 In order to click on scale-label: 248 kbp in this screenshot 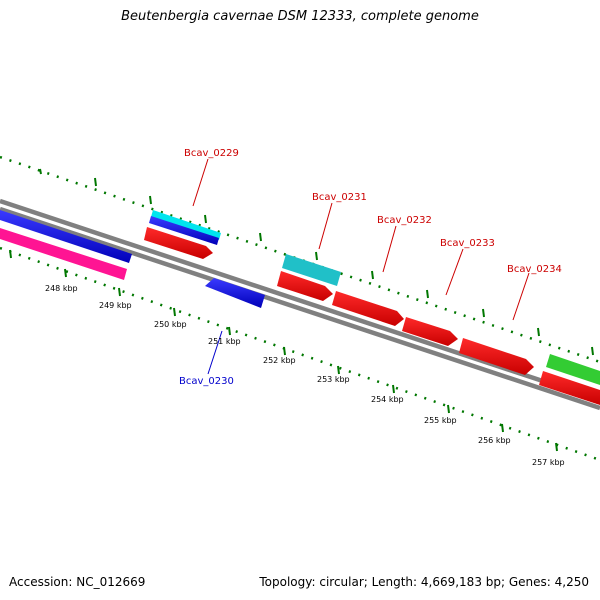, I will do `click(61, 288)`.